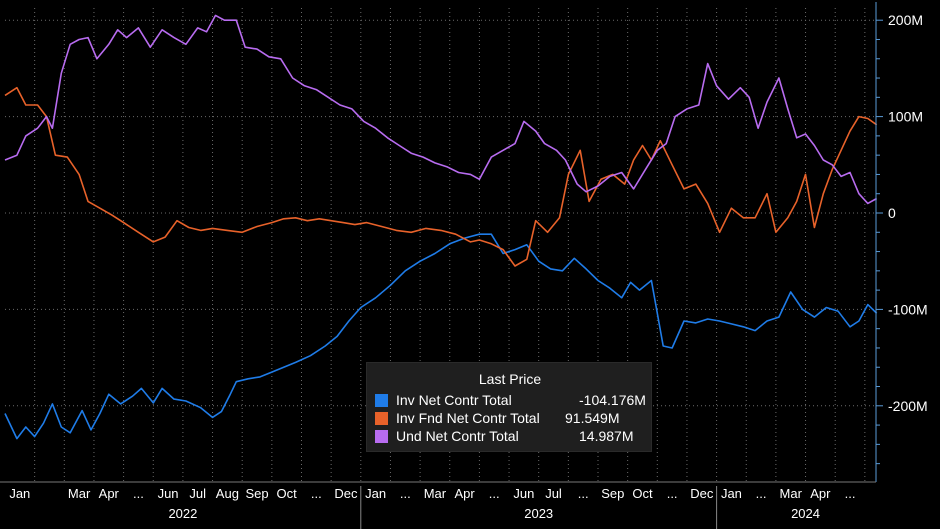  What do you see at coordinates (454, 400) in the screenshot?
I see `legend-label-inv: Inv Net Contr Total` at bounding box center [454, 400].